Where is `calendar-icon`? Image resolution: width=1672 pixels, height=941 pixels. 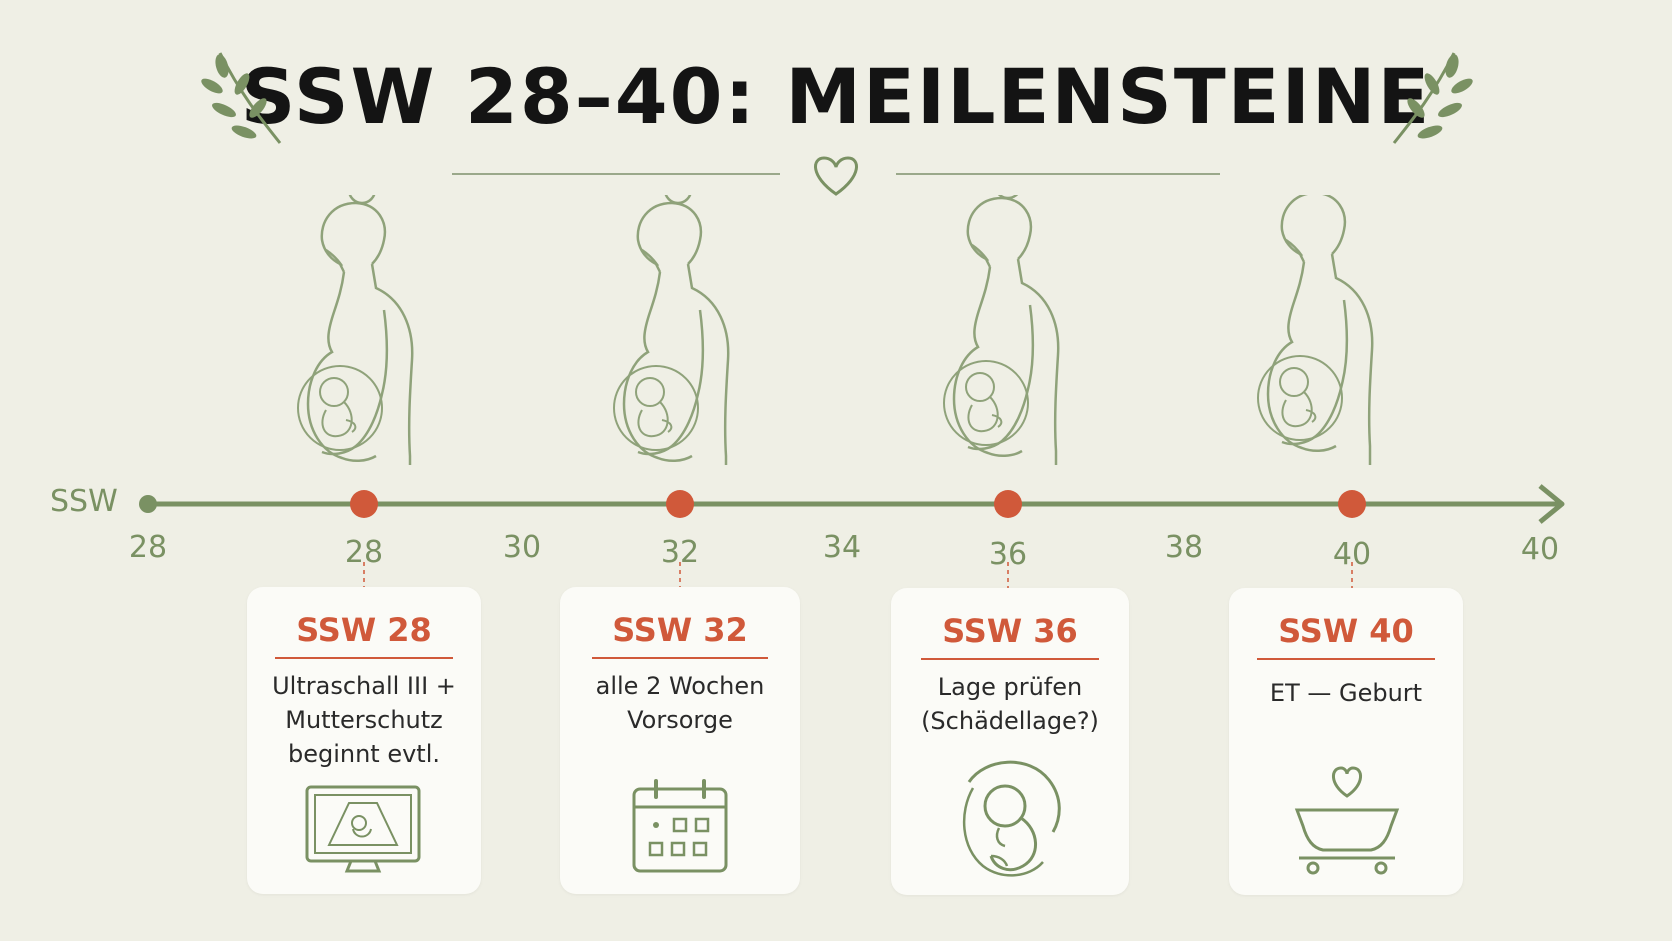
calendar-icon is located at coordinates (680, 826).